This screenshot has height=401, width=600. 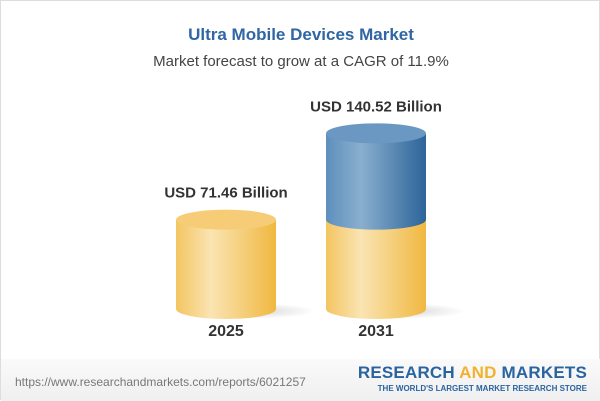 What do you see at coordinates (225, 193) in the screenshot?
I see `value-label: USD 71.46 Billion` at bounding box center [225, 193].